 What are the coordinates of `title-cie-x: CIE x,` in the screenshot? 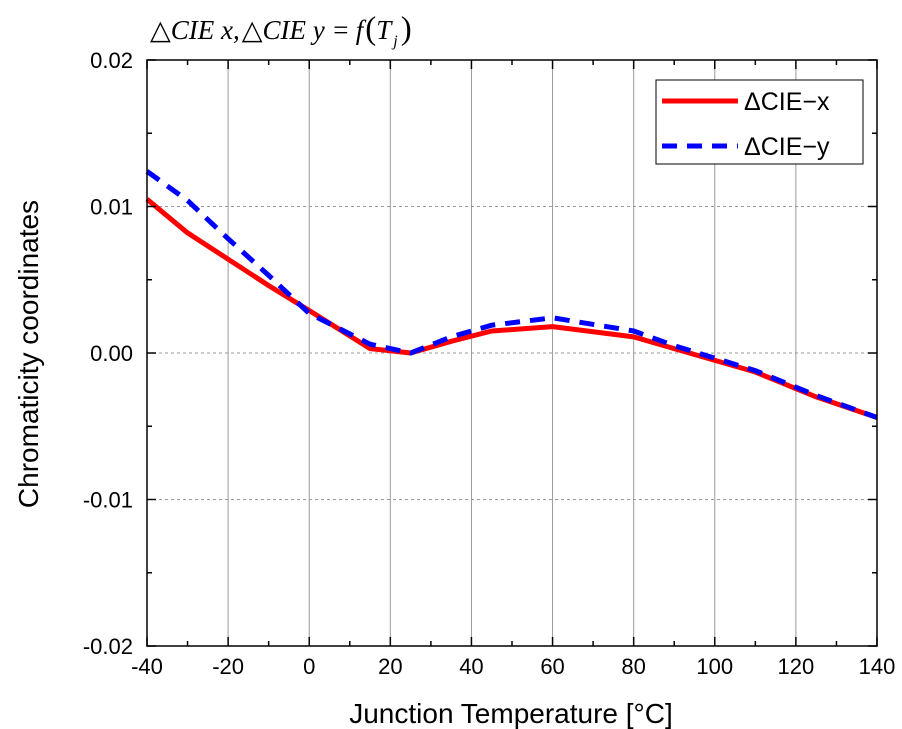 It's located at (205, 30).